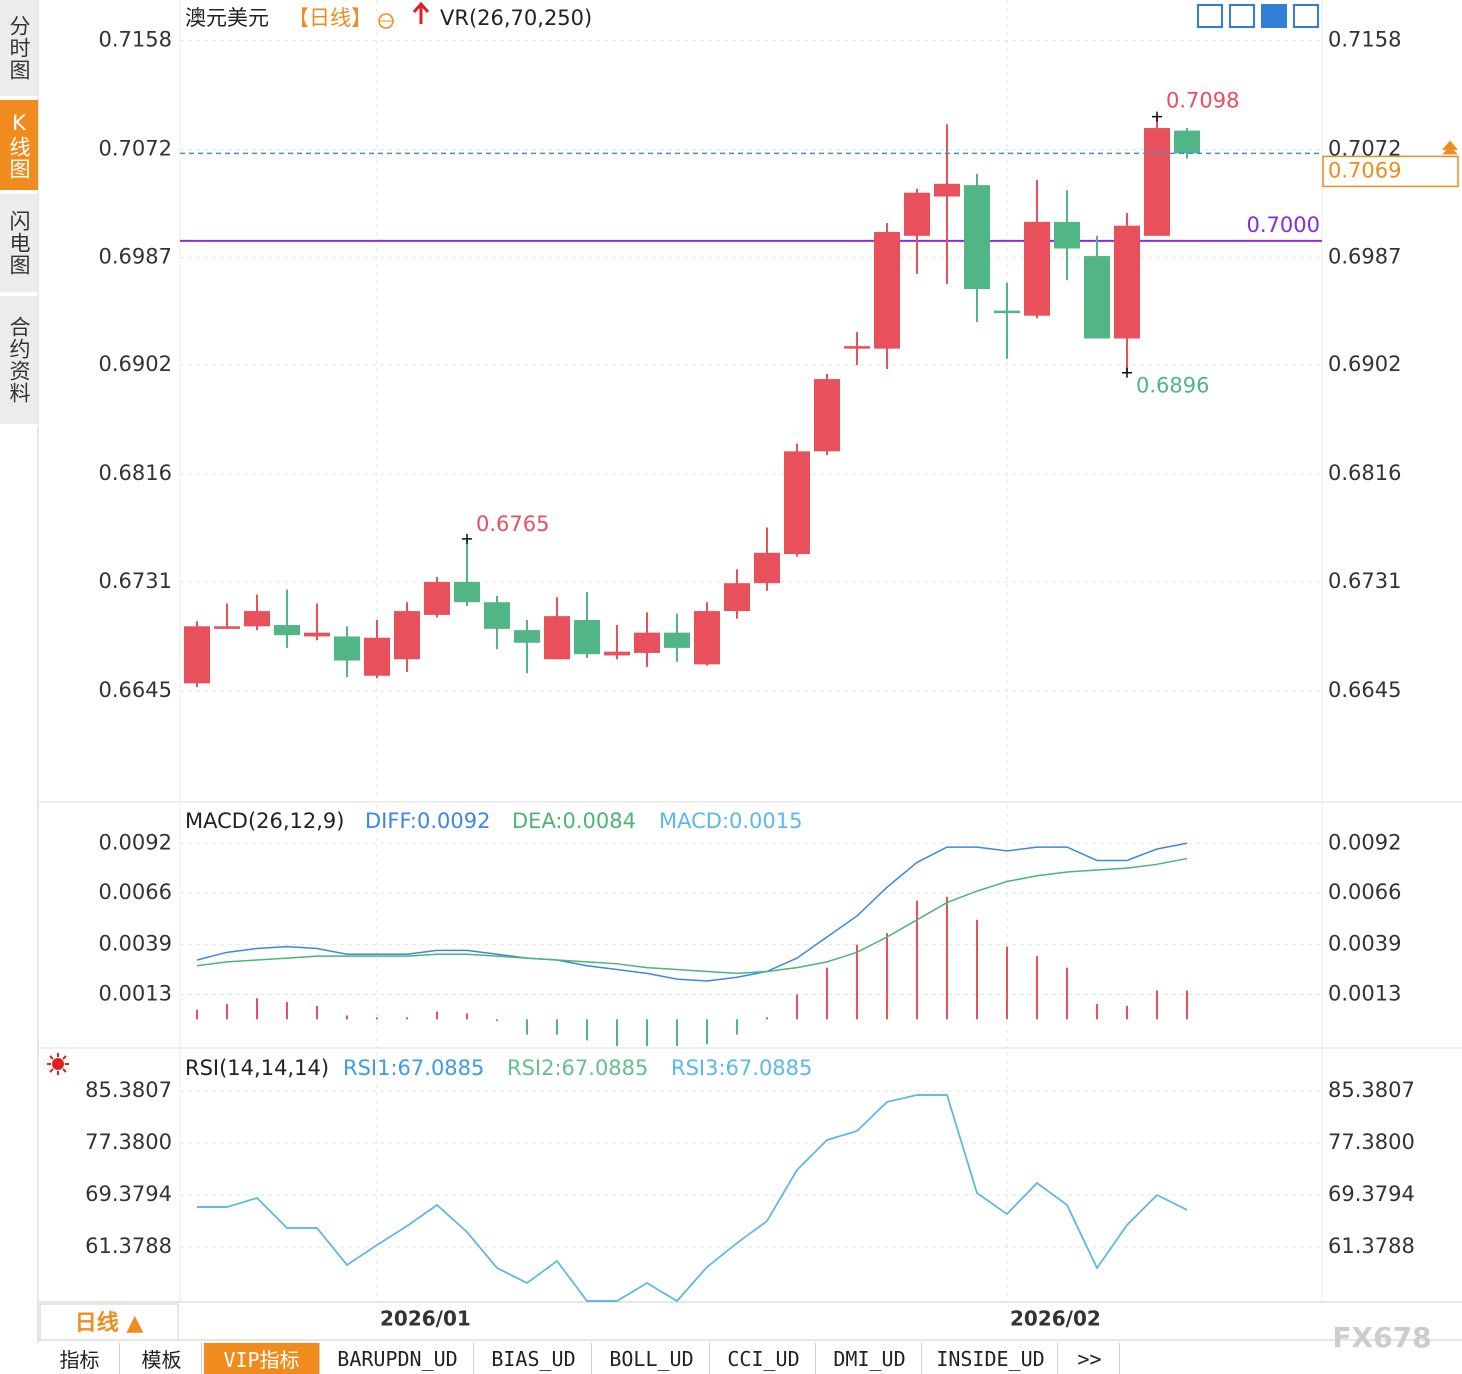 This screenshot has width=1462, height=1374. What do you see at coordinates (870, 1358) in the screenshot?
I see `bottom-tab: DMI_UD` at bounding box center [870, 1358].